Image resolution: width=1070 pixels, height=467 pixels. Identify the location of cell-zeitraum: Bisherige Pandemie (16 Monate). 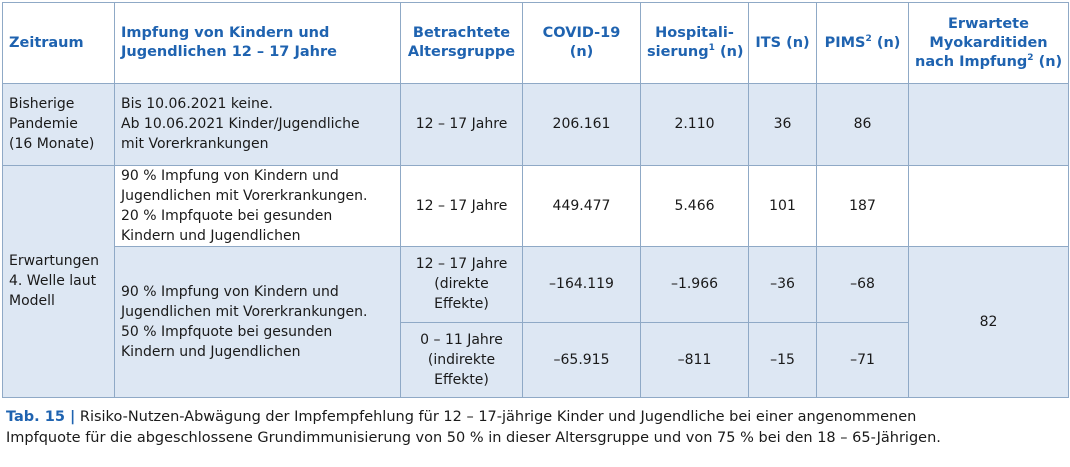
(58, 124).